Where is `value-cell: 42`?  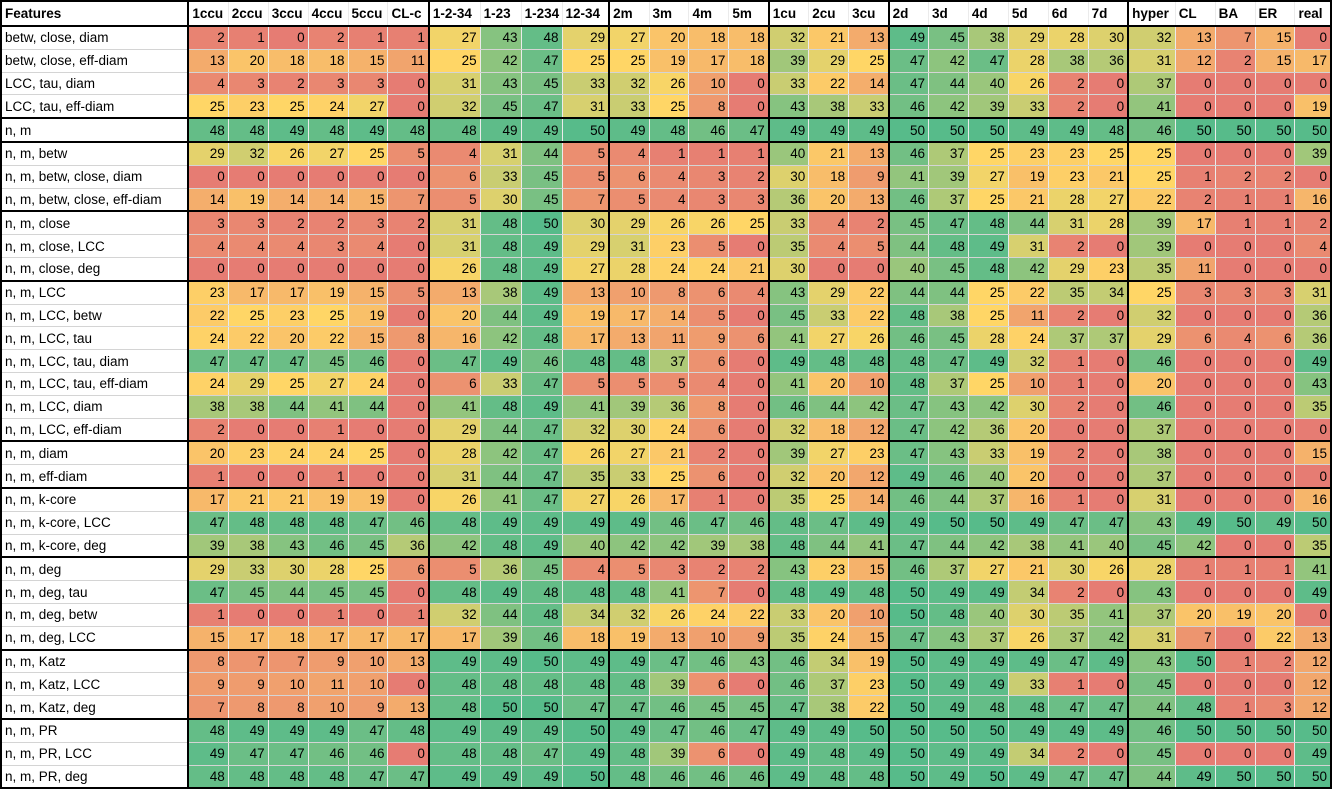 value-cell: 42 is located at coordinates (988, 406).